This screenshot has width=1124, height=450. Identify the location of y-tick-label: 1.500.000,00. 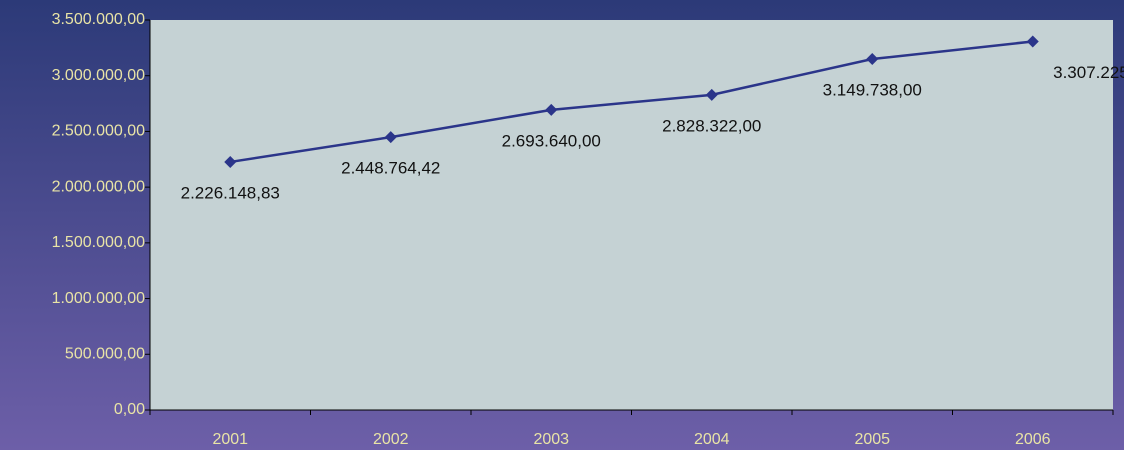
(99, 242).